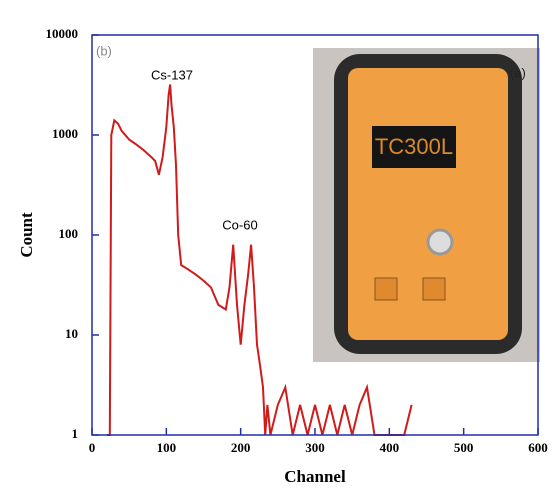 The height and width of the screenshot is (488, 552). I want to click on peak-label: Cs-137, so click(172, 74).